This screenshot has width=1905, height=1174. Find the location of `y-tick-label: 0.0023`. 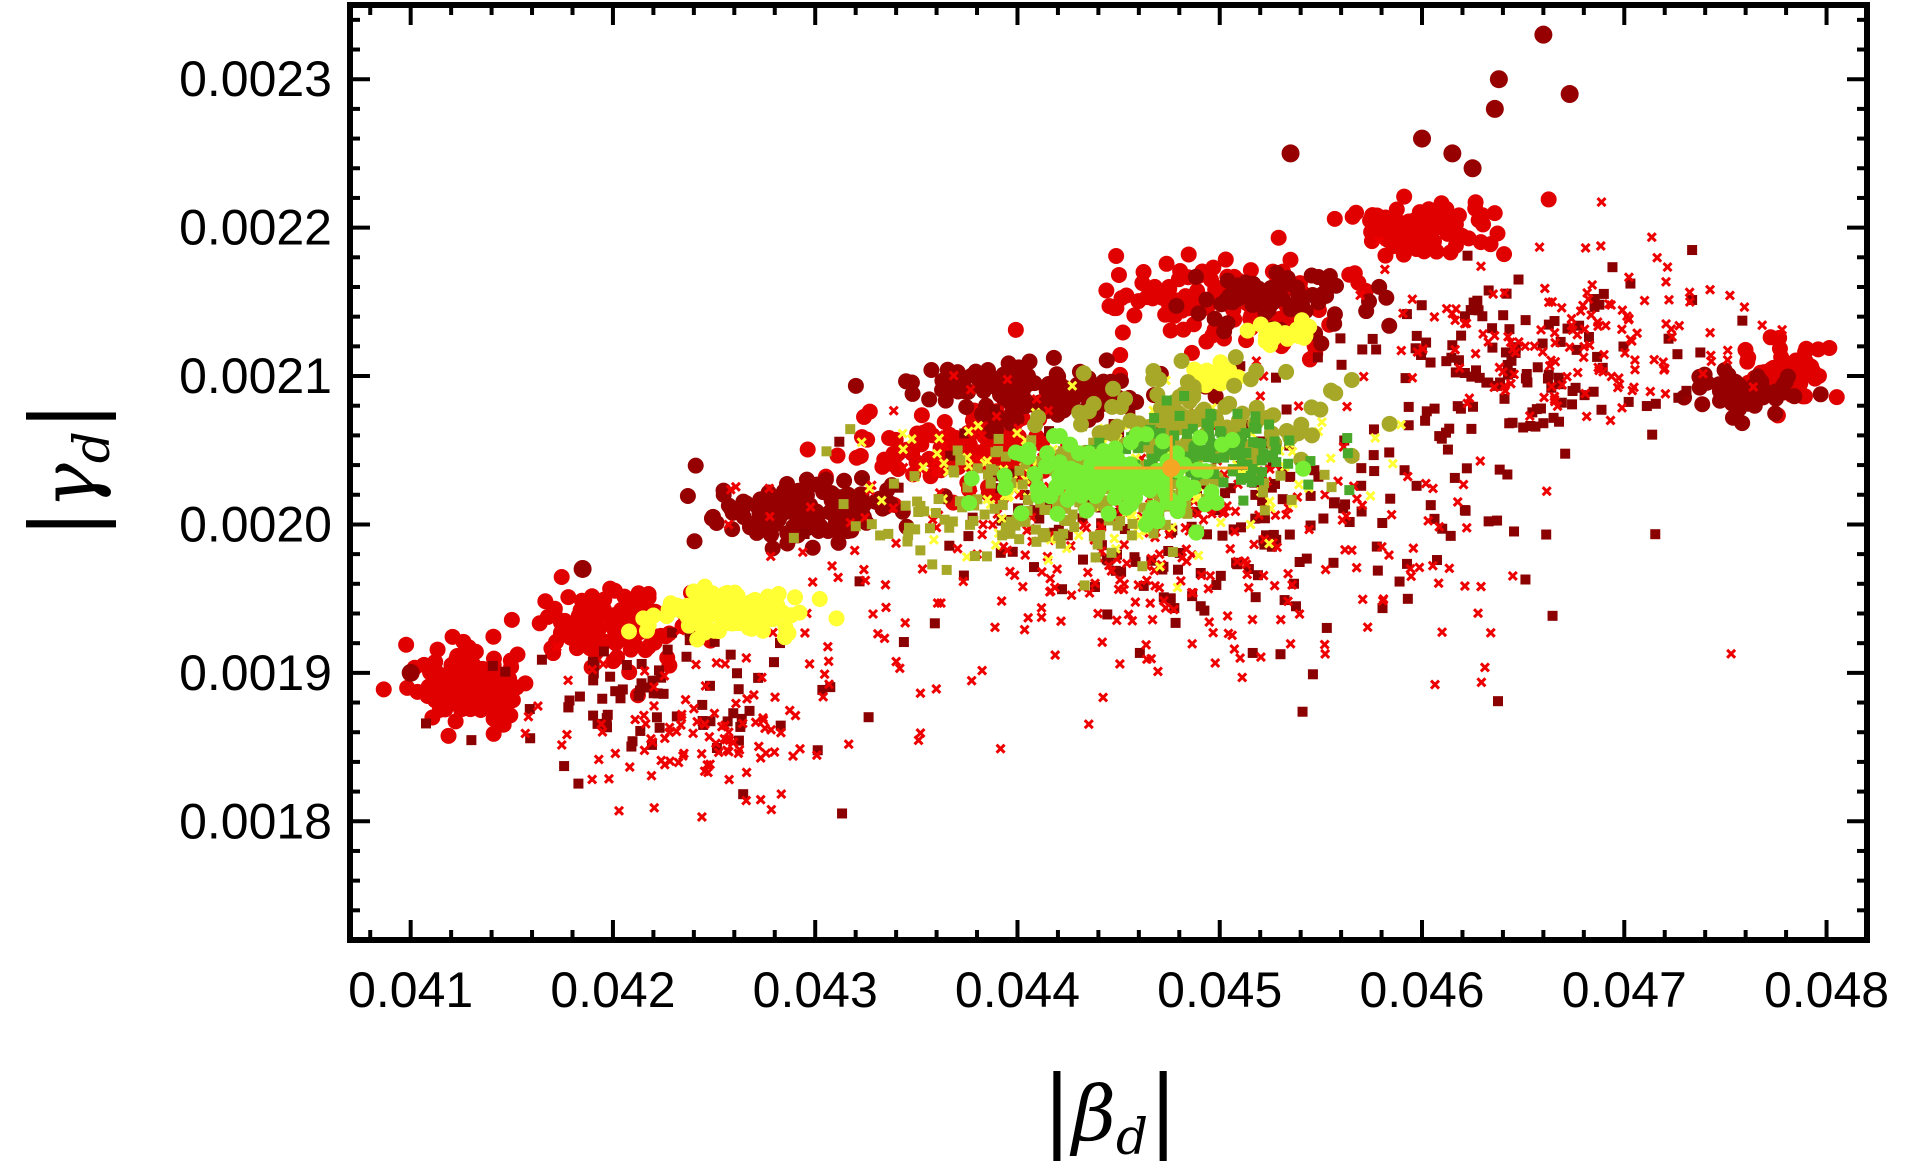

y-tick-label: 0.0023 is located at coordinates (255, 79).